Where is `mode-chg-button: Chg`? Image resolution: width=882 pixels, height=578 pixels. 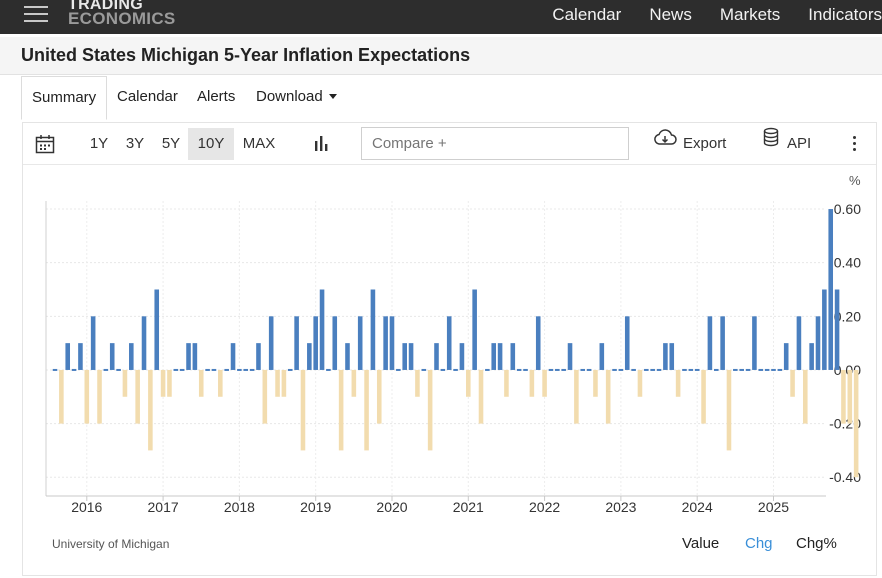
mode-chg-button: Chg is located at coordinates (759, 543).